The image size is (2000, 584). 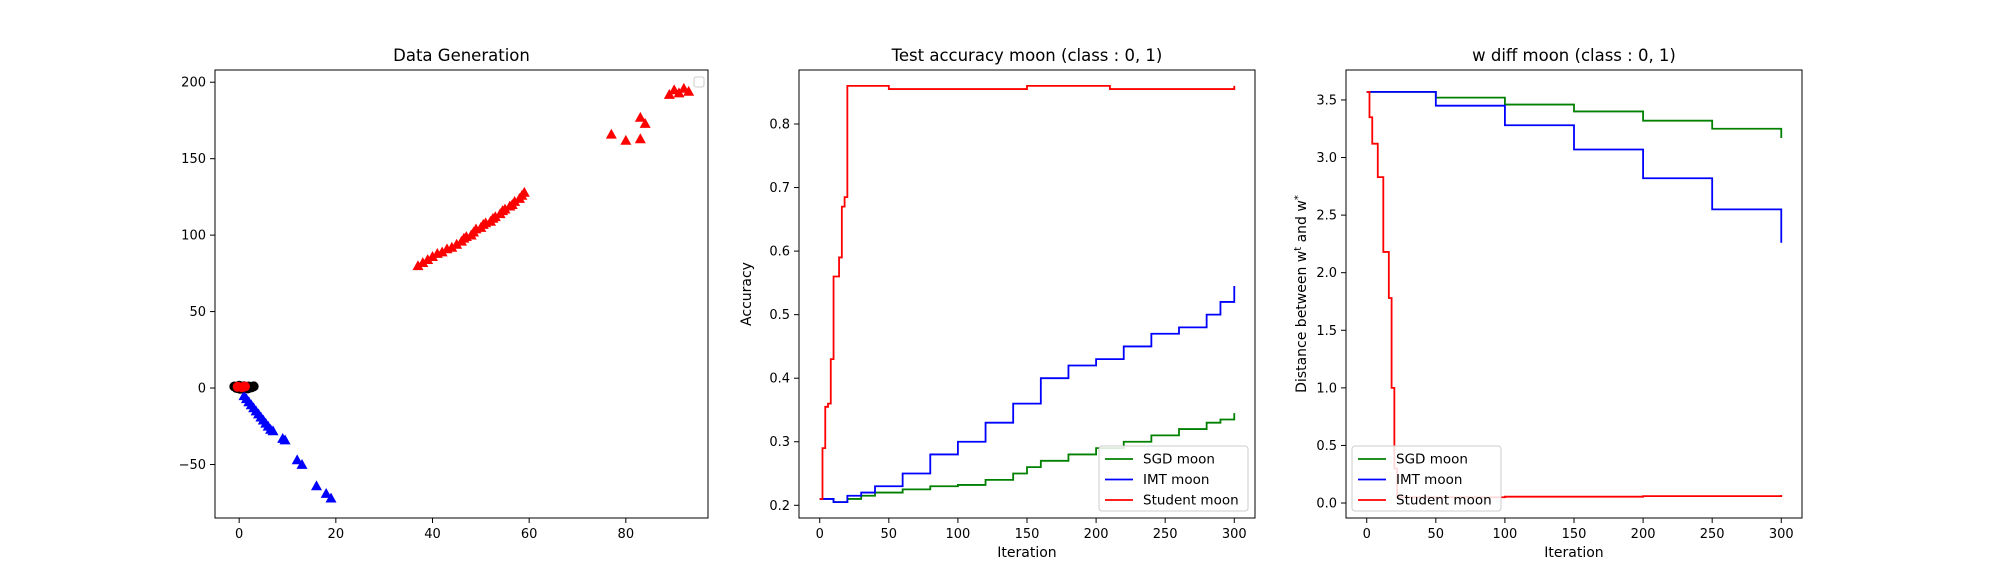 What do you see at coordinates (432, 534) in the screenshot?
I see `x-tick-label: 40` at bounding box center [432, 534].